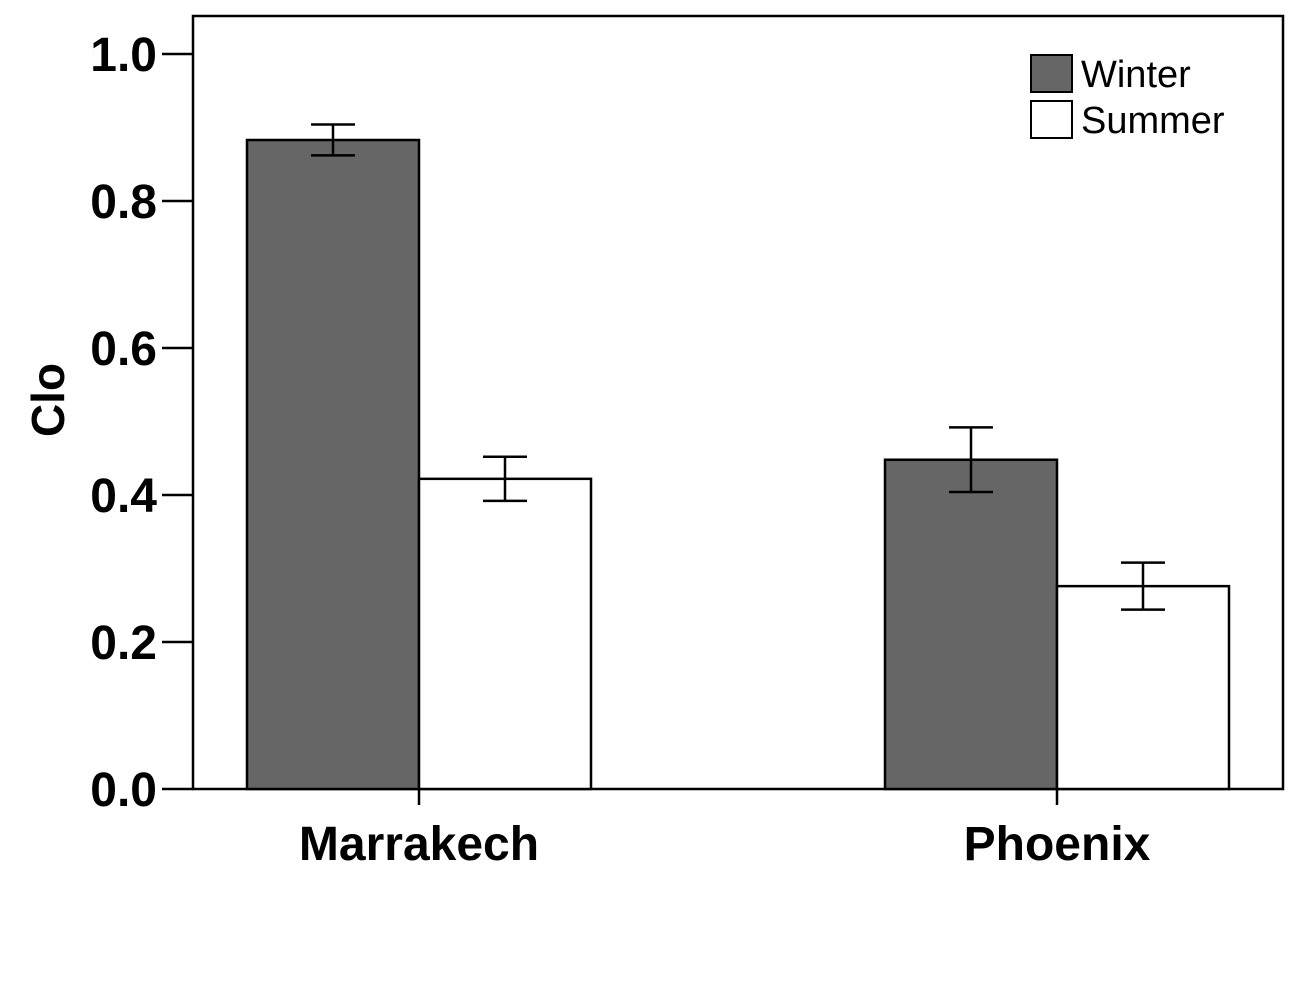  Describe the element at coordinates (971, 624) in the screenshot. I see `bar-winter-phoenix` at that location.